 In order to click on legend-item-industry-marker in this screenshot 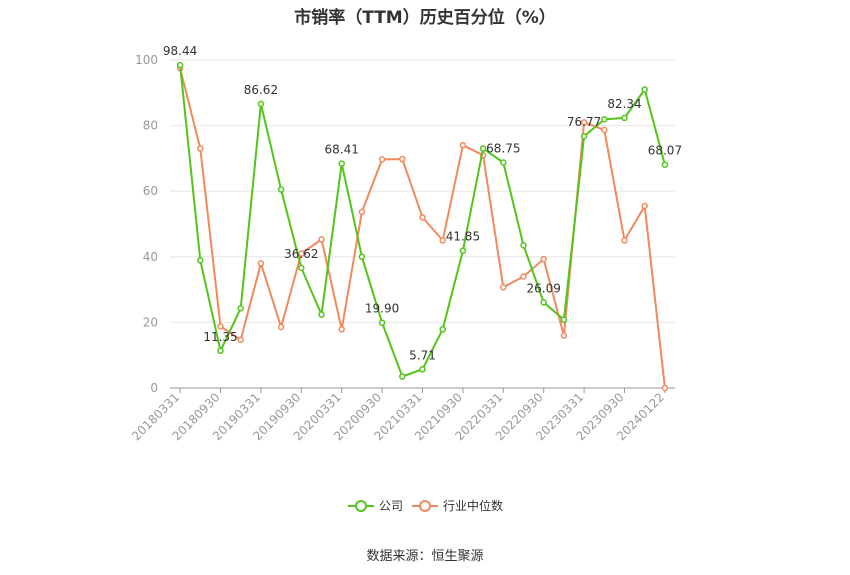, I will do `click(425, 506)`.